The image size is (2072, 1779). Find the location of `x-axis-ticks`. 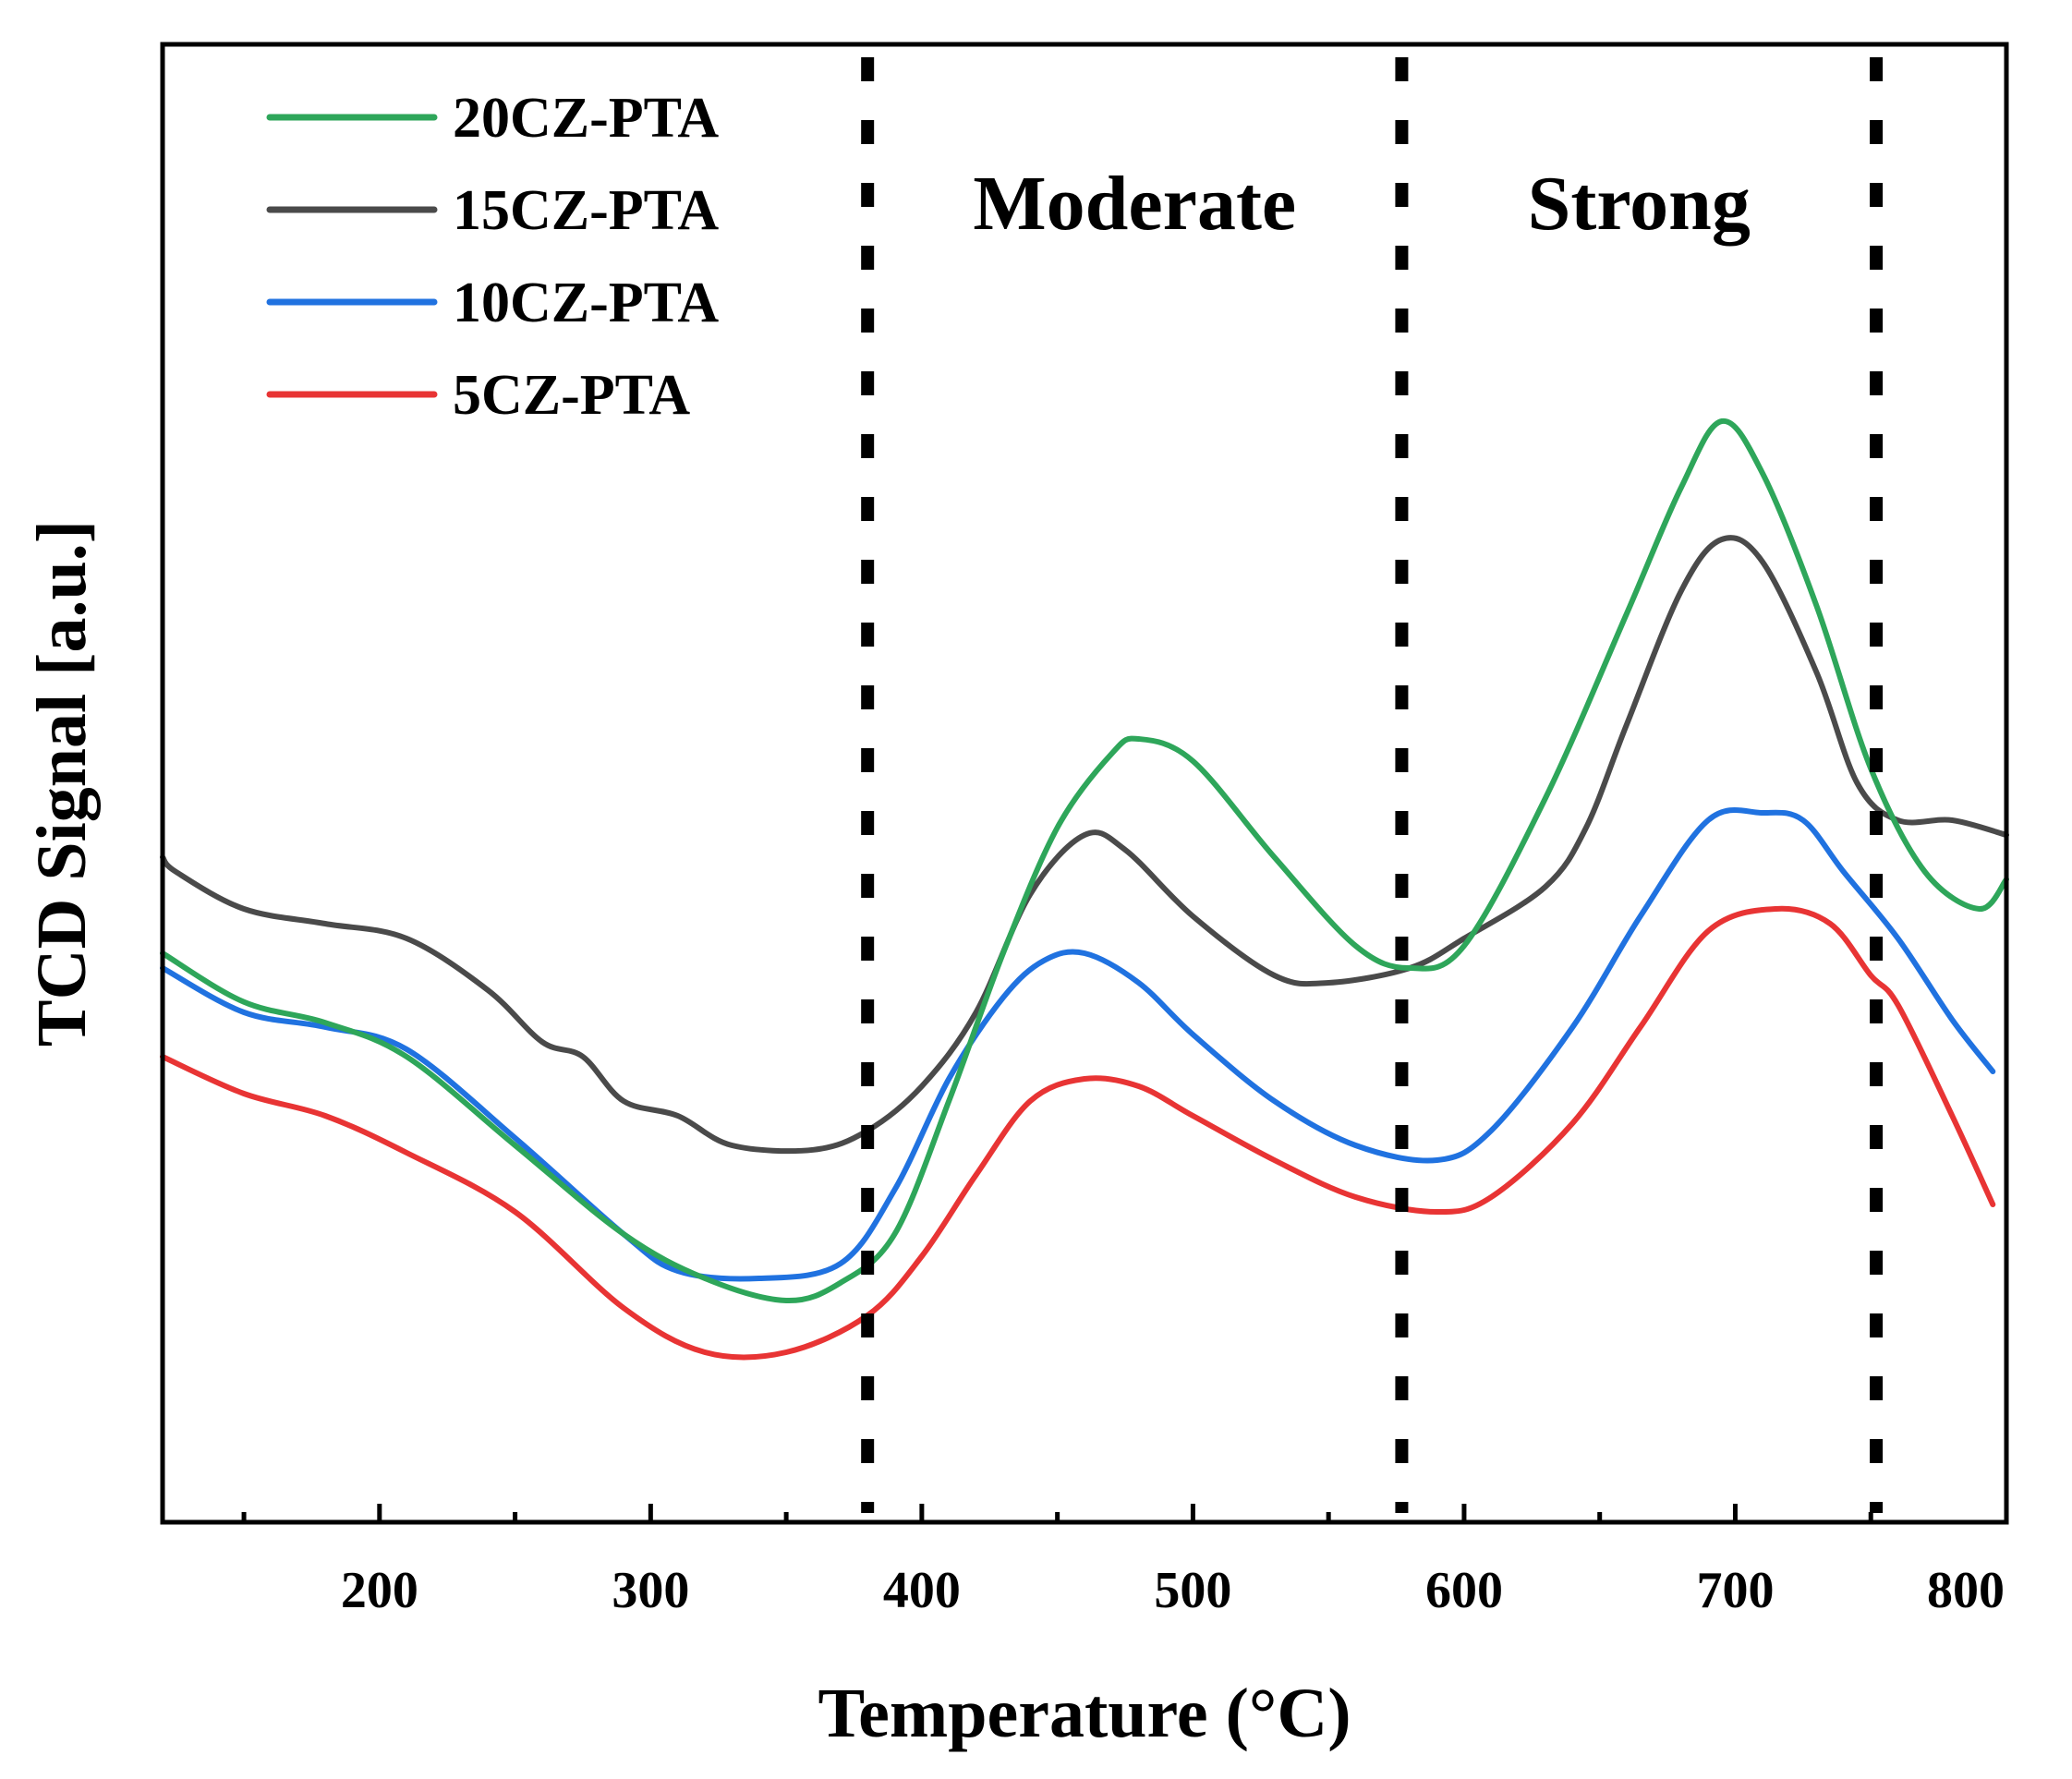

x-axis-ticks is located at coordinates (1125, 1513).